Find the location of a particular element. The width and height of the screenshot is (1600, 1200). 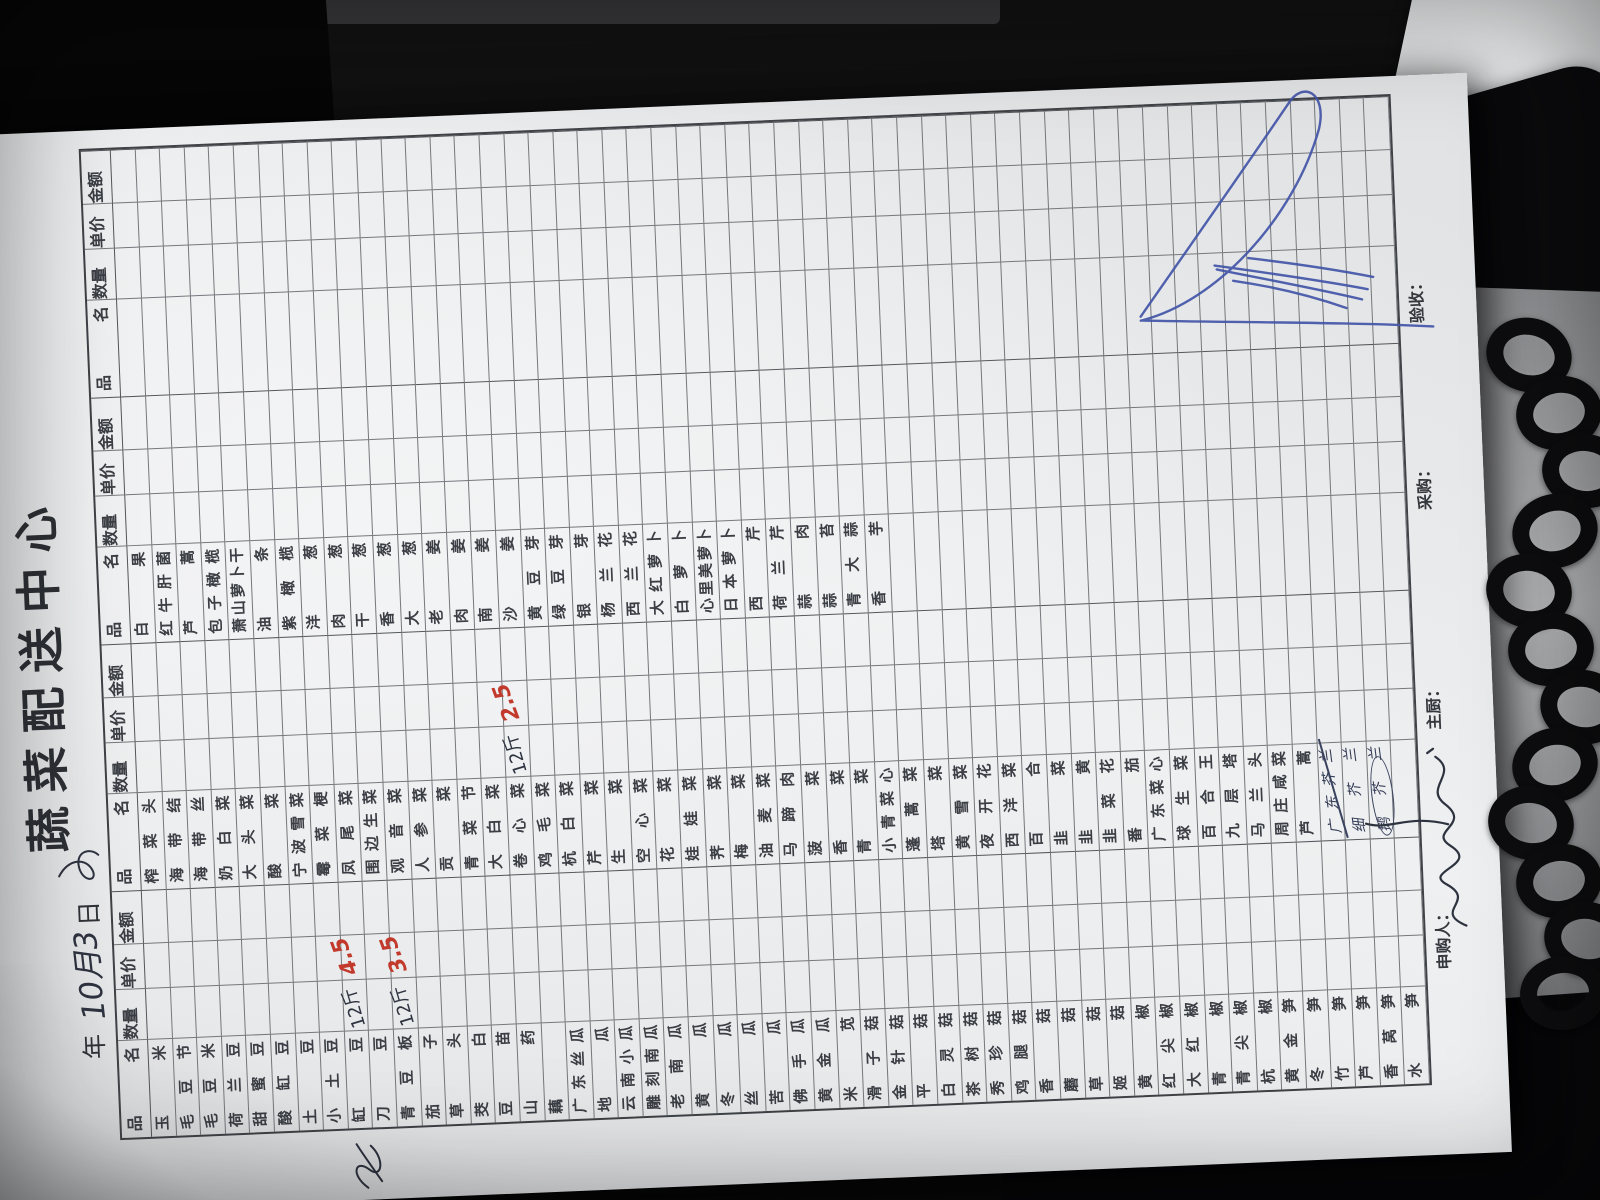

item-name-cell is located at coordinates (1384, 294).